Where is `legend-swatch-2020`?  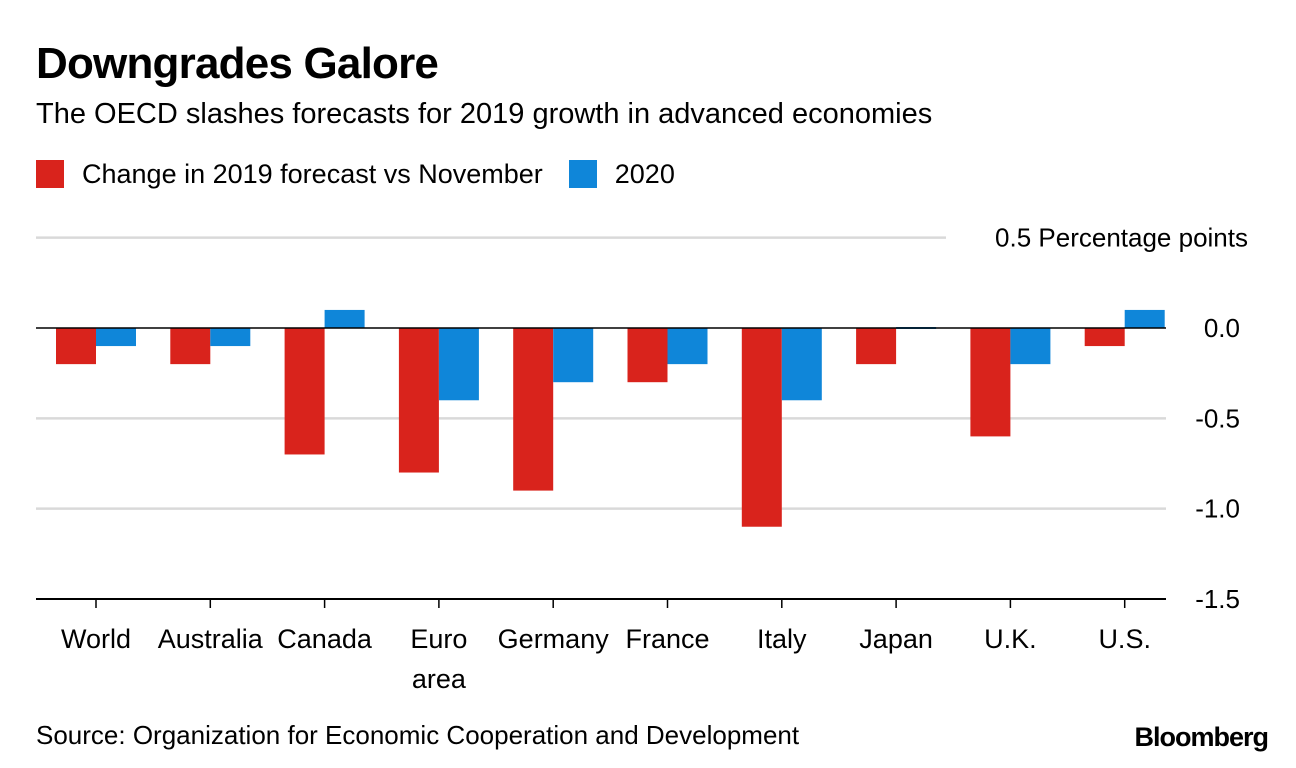
legend-swatch-2020 is located at coordinates (582, 174).